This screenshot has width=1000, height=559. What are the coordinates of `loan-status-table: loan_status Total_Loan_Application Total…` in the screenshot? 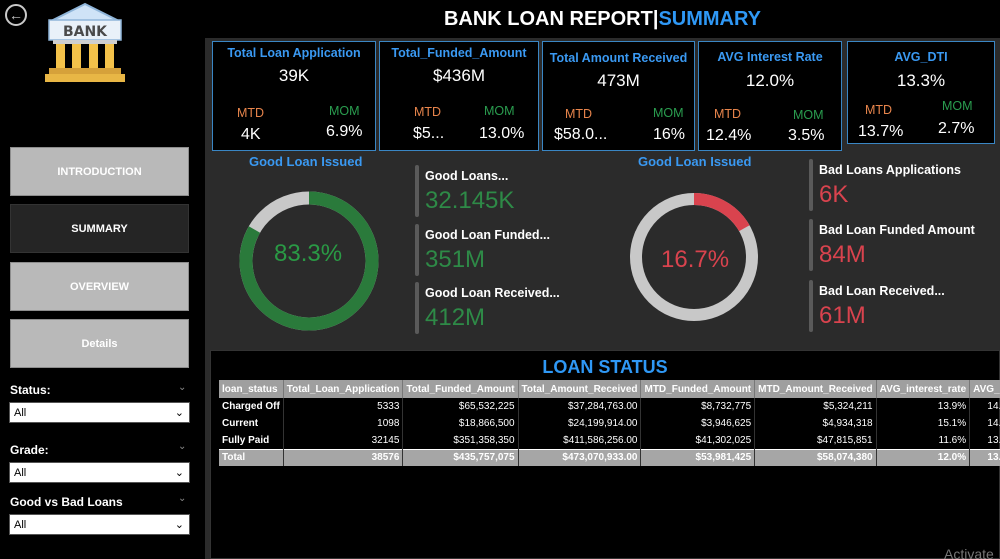 It's located at (609, 423).